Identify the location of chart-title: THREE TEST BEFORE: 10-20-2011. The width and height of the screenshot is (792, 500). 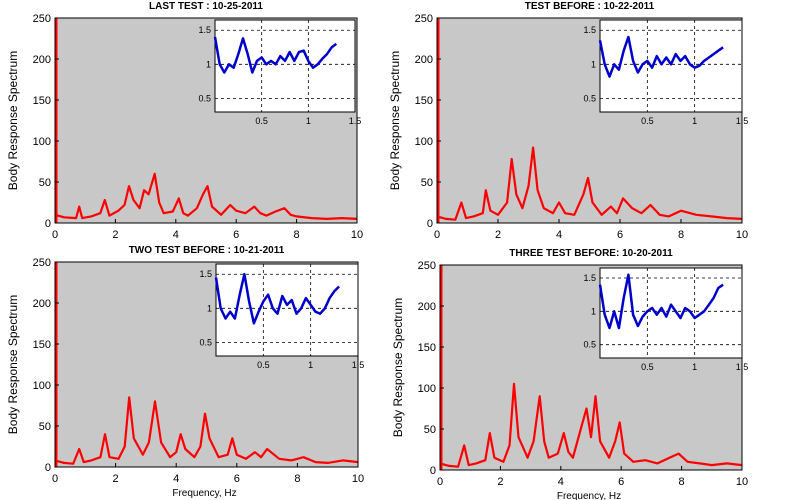
(591, 253).